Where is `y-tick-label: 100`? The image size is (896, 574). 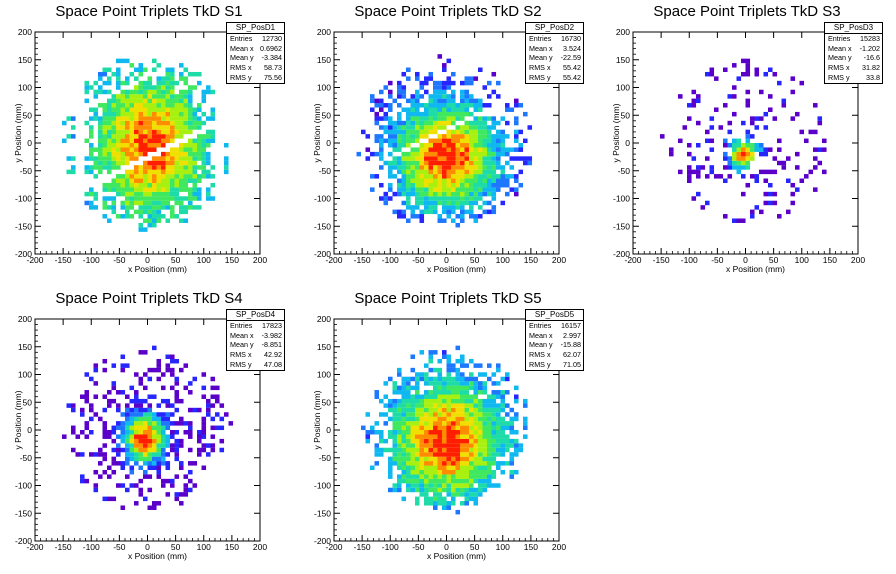 y-tick-label: 100 is located at coordinates (324, 375).